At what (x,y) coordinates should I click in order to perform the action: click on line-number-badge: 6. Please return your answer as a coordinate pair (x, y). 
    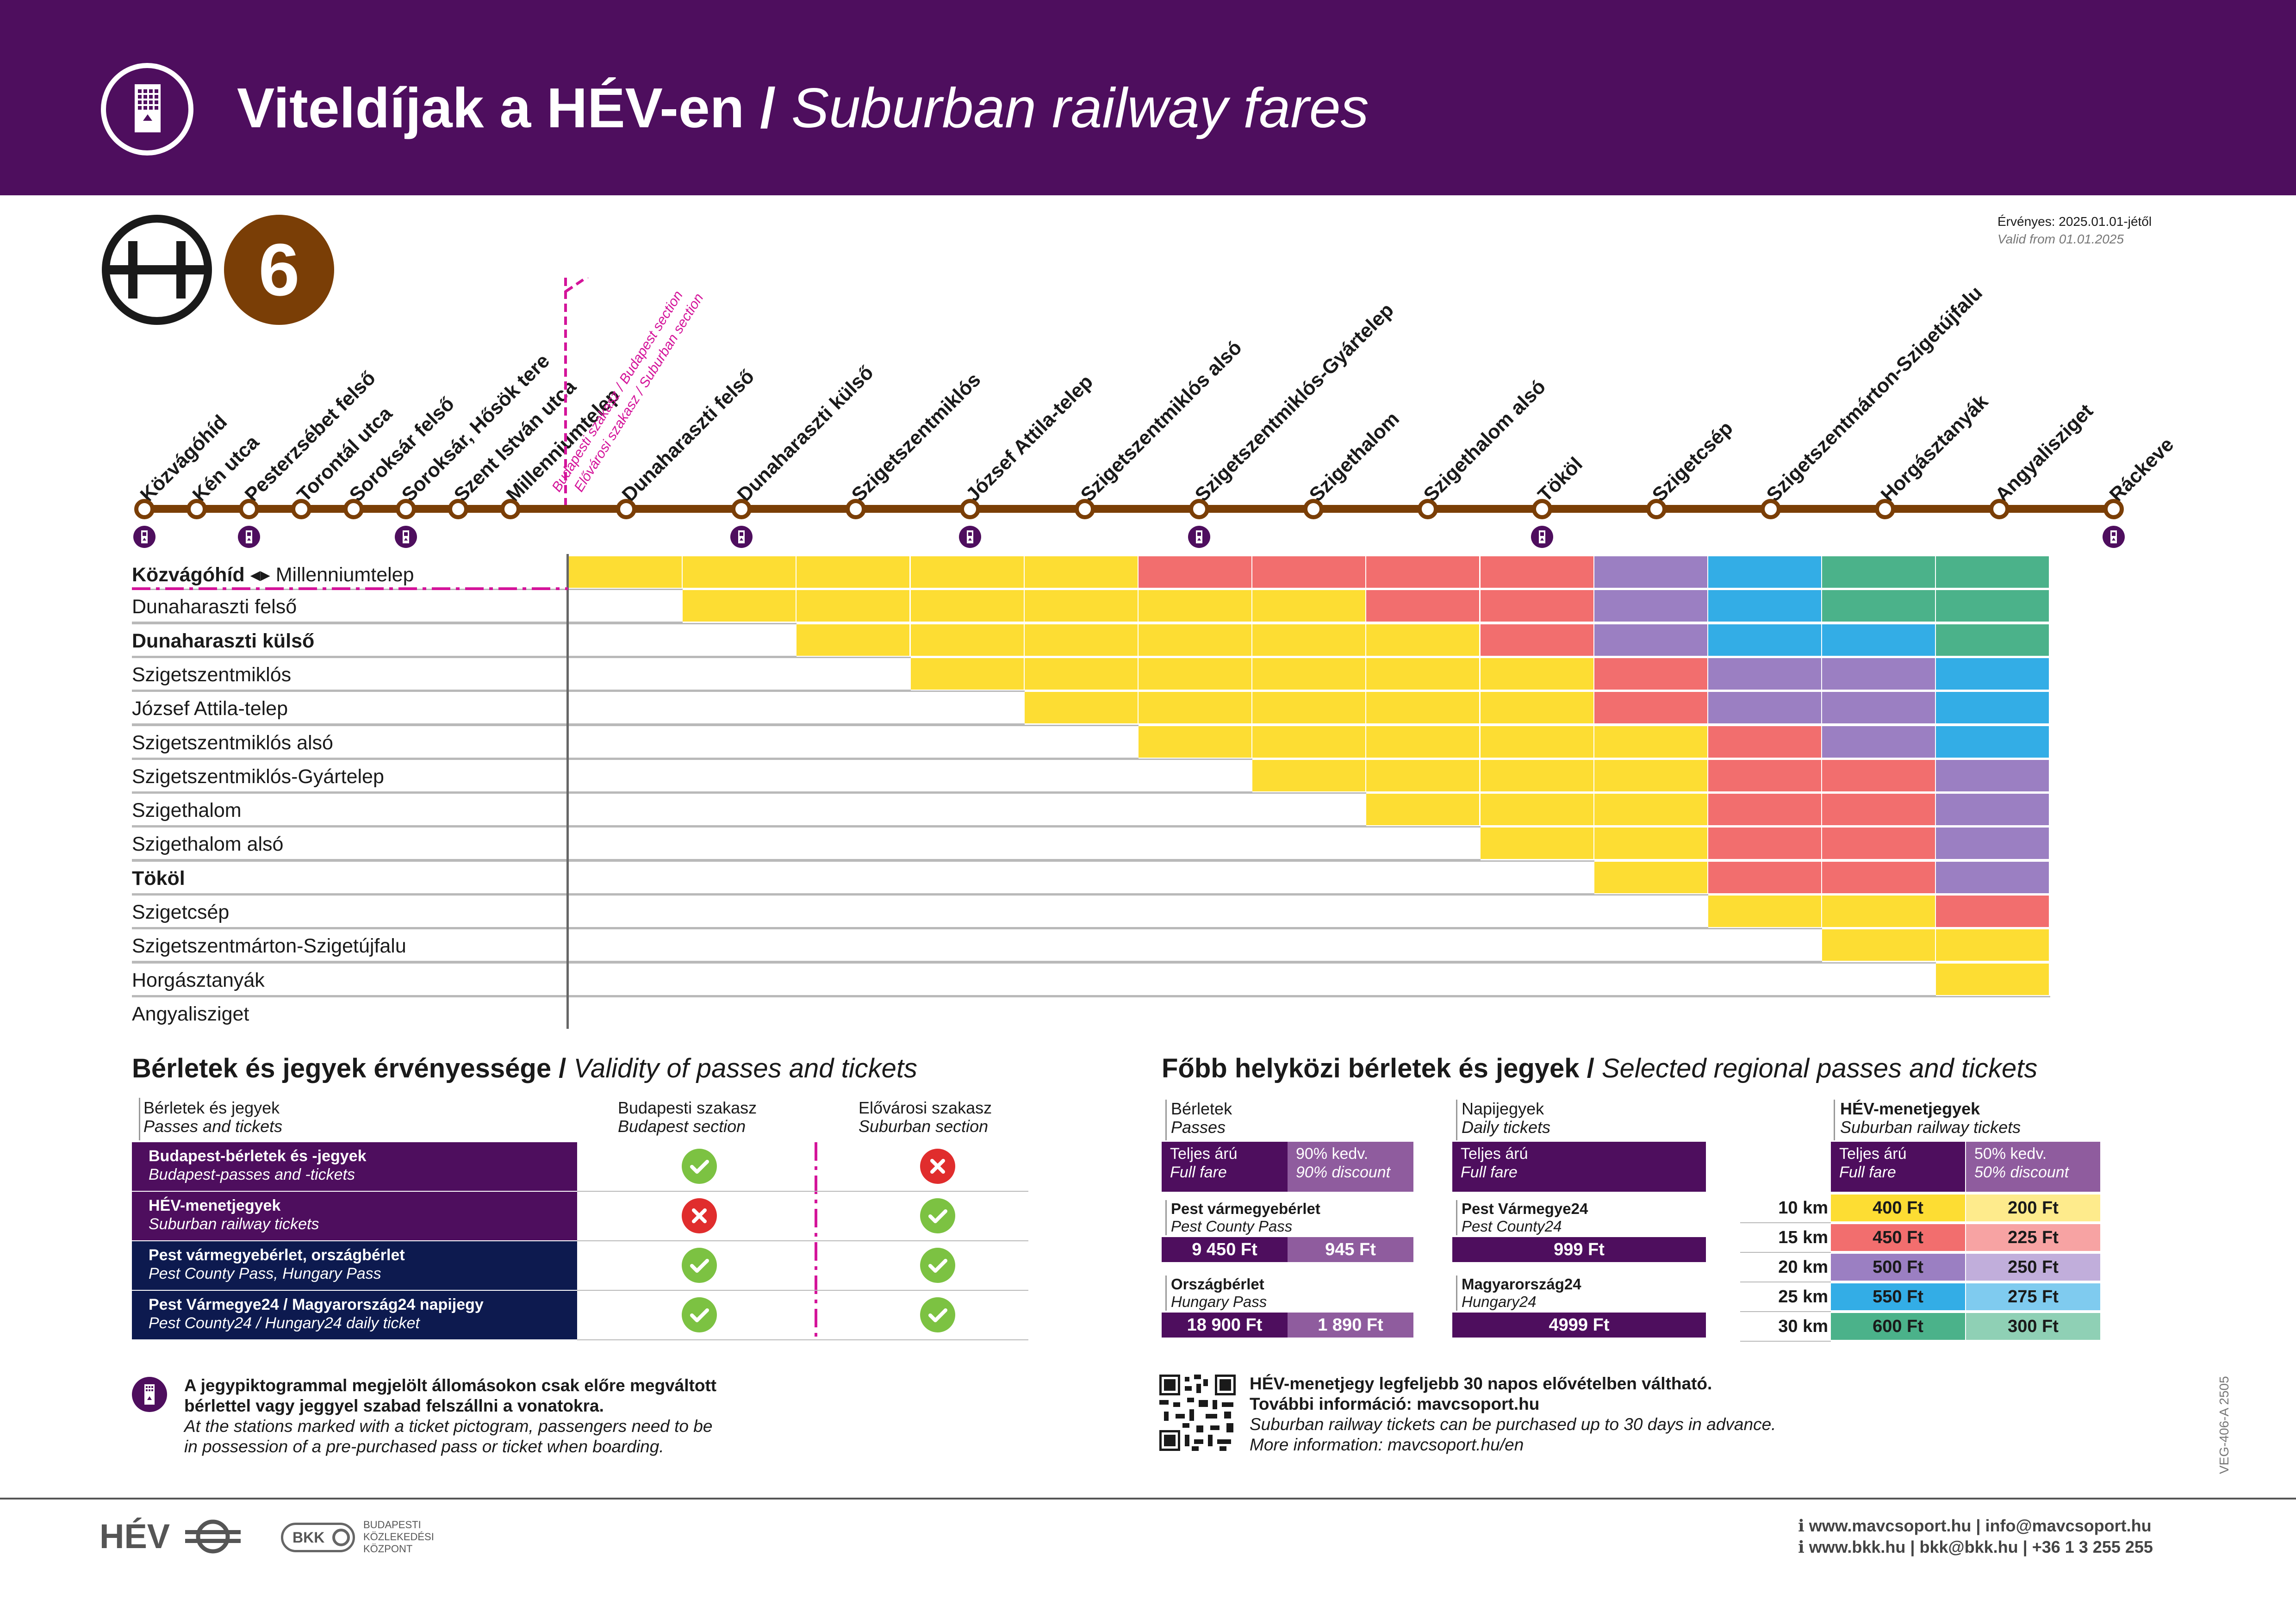
    Looking at the image, I should click on (279, 270).